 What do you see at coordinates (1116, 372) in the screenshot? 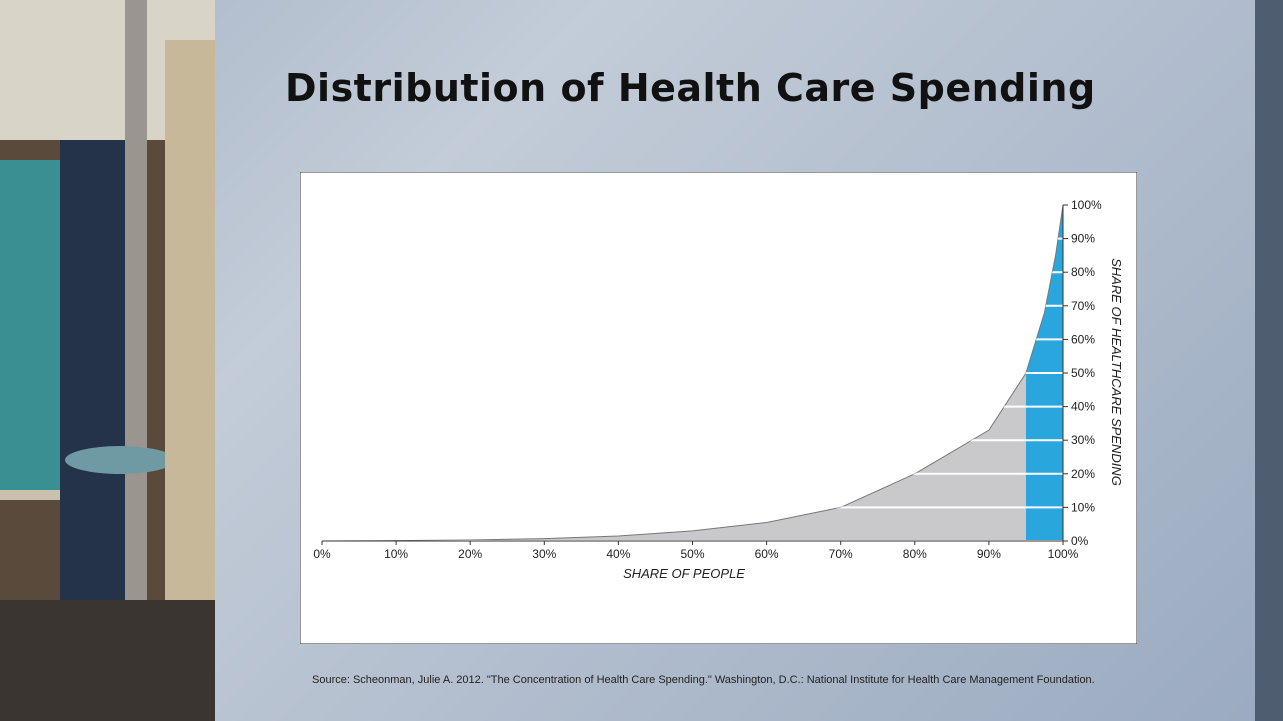
I see `y-axis-label: SHARE OF HEALTHCARE SPENDING` at bounding box center [1116, 372].